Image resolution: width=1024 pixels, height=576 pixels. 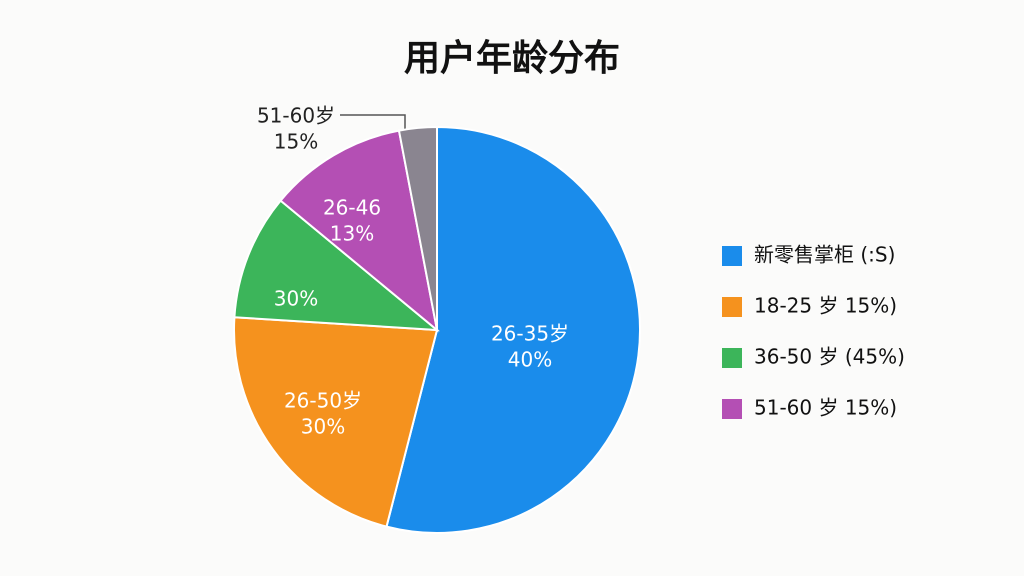 What do you see at coordinates (512, 58) in the screenshot?
I see `chart-title: 用户年龄分布` at bounding box center [512, 58].